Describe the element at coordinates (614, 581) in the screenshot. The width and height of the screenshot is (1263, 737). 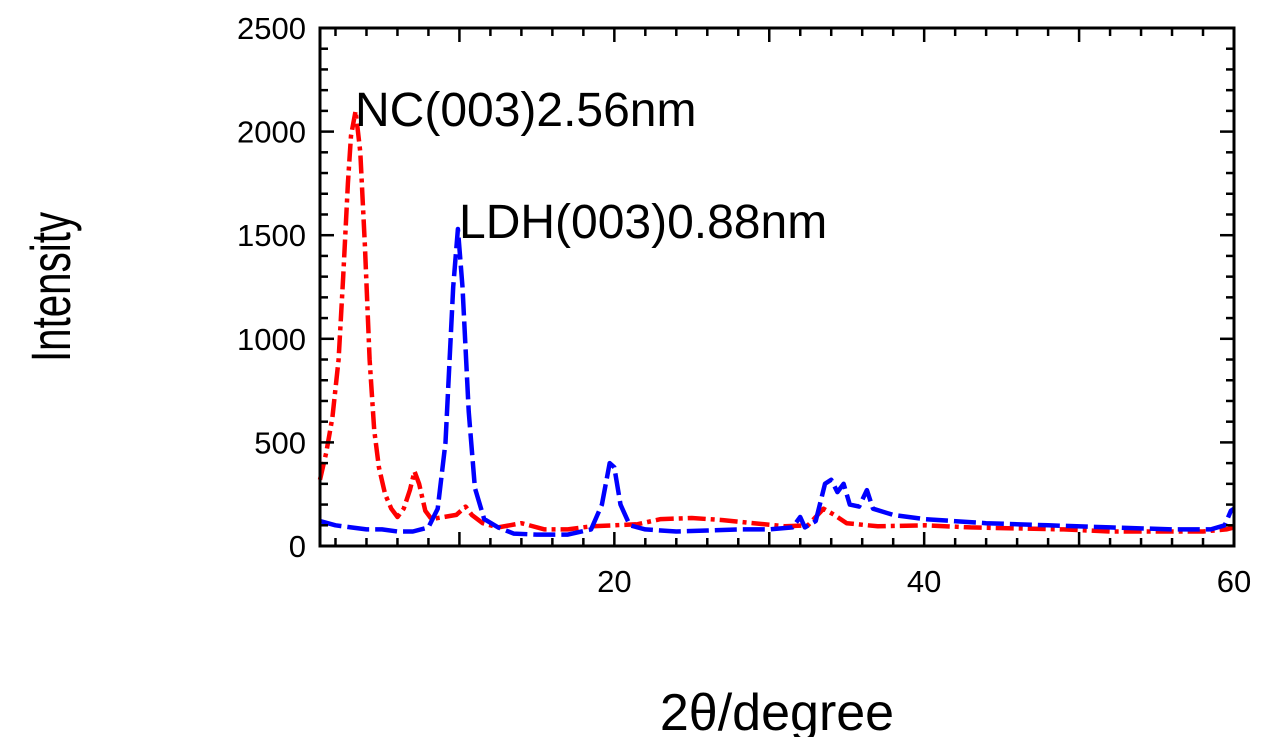
I see `x-tick-label: 20` at that location.